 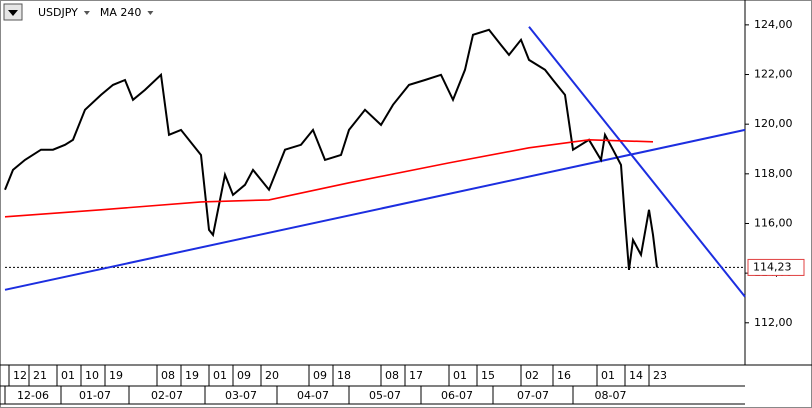 I want to click on x-tick-label: 18, so click(x=344, y=375).